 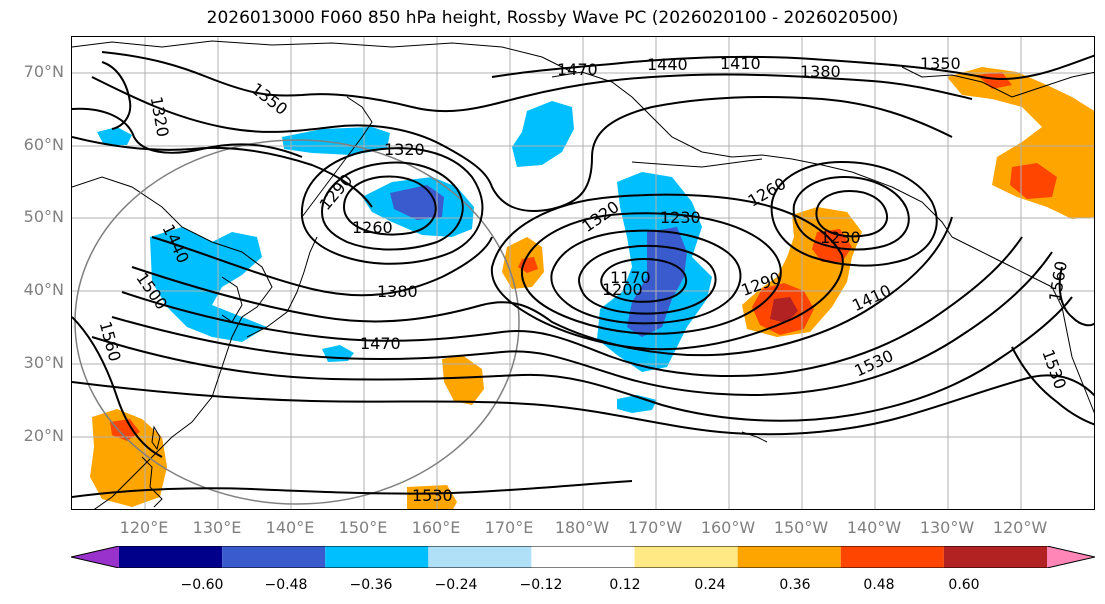 I want to click on contour-low-central-outer, so click(x=667, y=272).